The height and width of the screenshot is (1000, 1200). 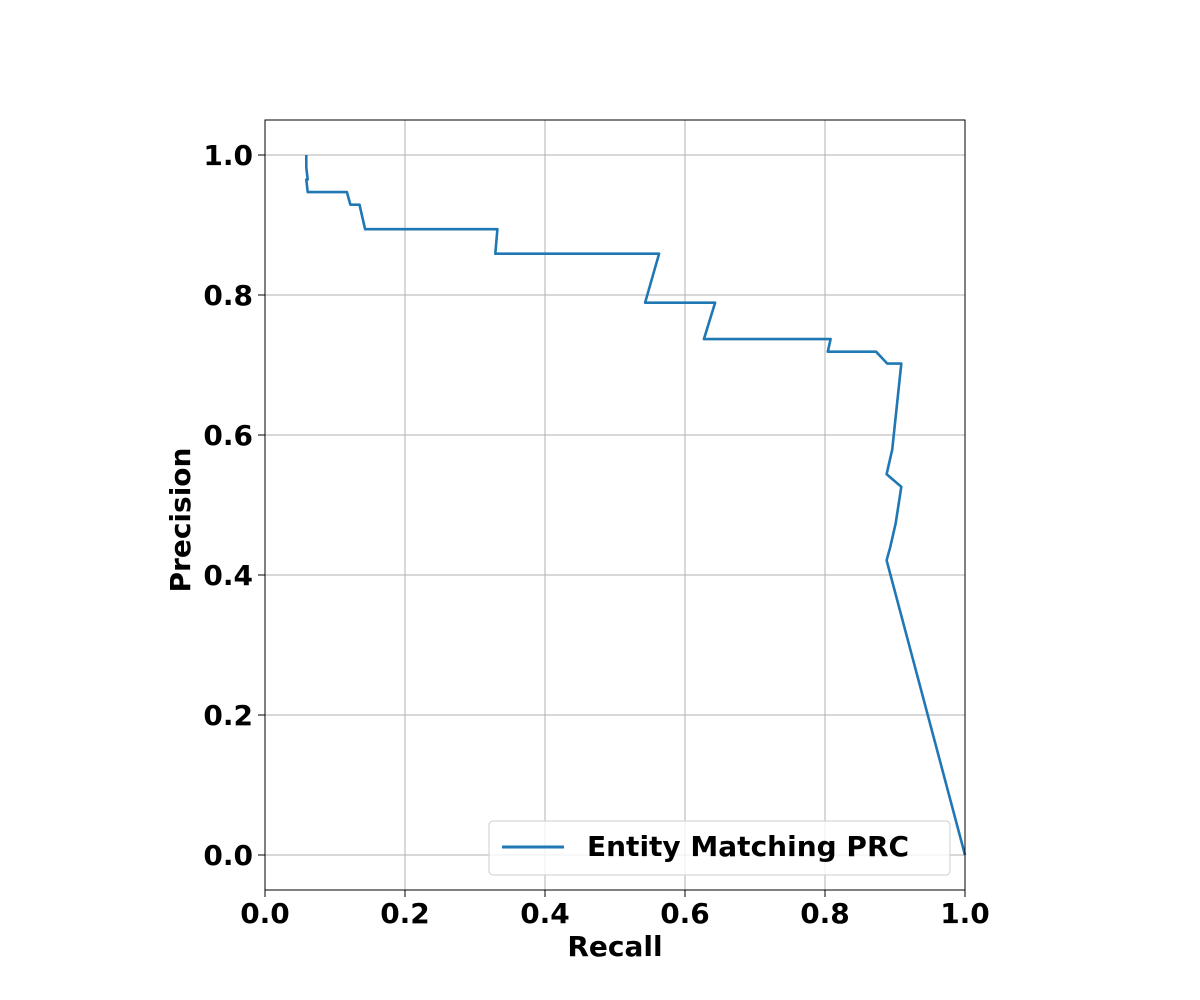 I want to click on y-tick-label: 1.0, so click(x=228, y=155).